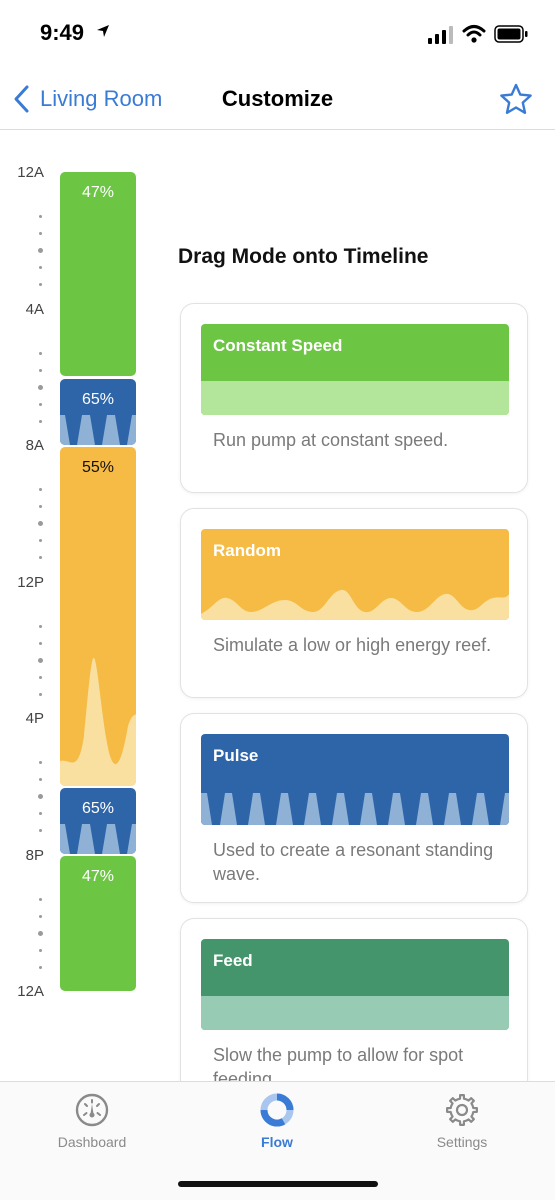  What do you see at coordinates (277, 35) in the screenshot?
I see `status-bar: 9:49` at bounding box center [277, 35].